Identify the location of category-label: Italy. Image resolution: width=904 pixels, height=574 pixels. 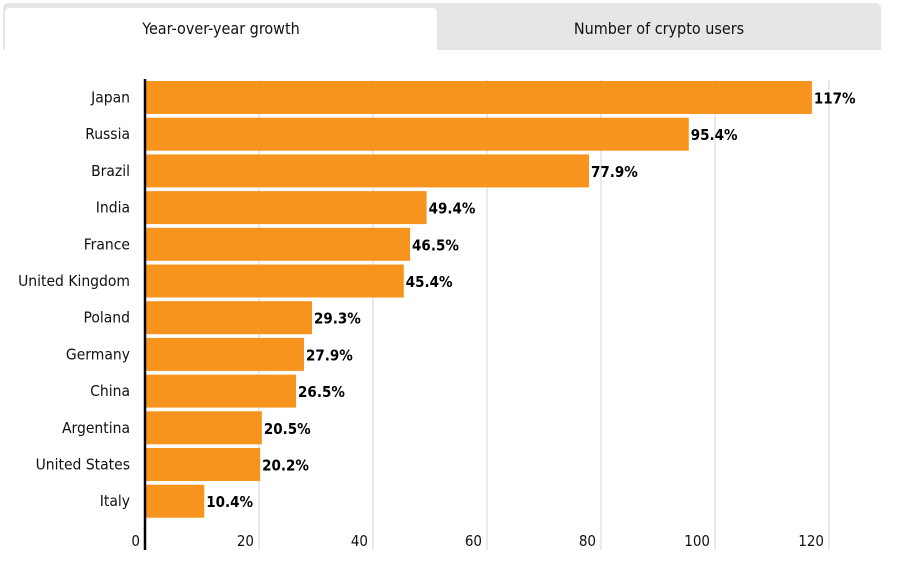
(115, 501).